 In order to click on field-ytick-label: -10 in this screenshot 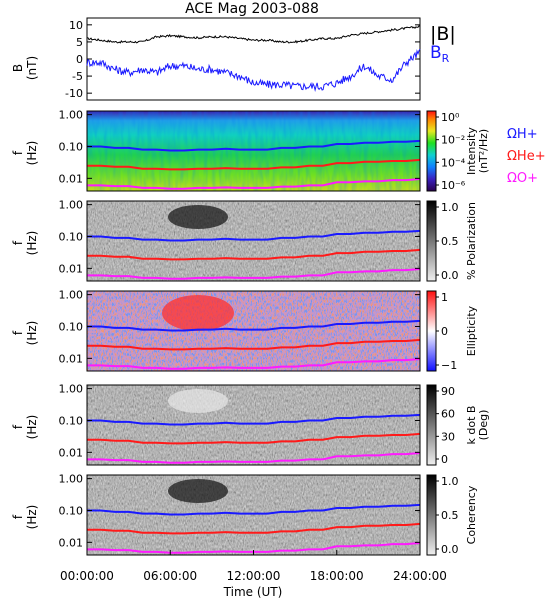, I will do `click(74, 93)`.